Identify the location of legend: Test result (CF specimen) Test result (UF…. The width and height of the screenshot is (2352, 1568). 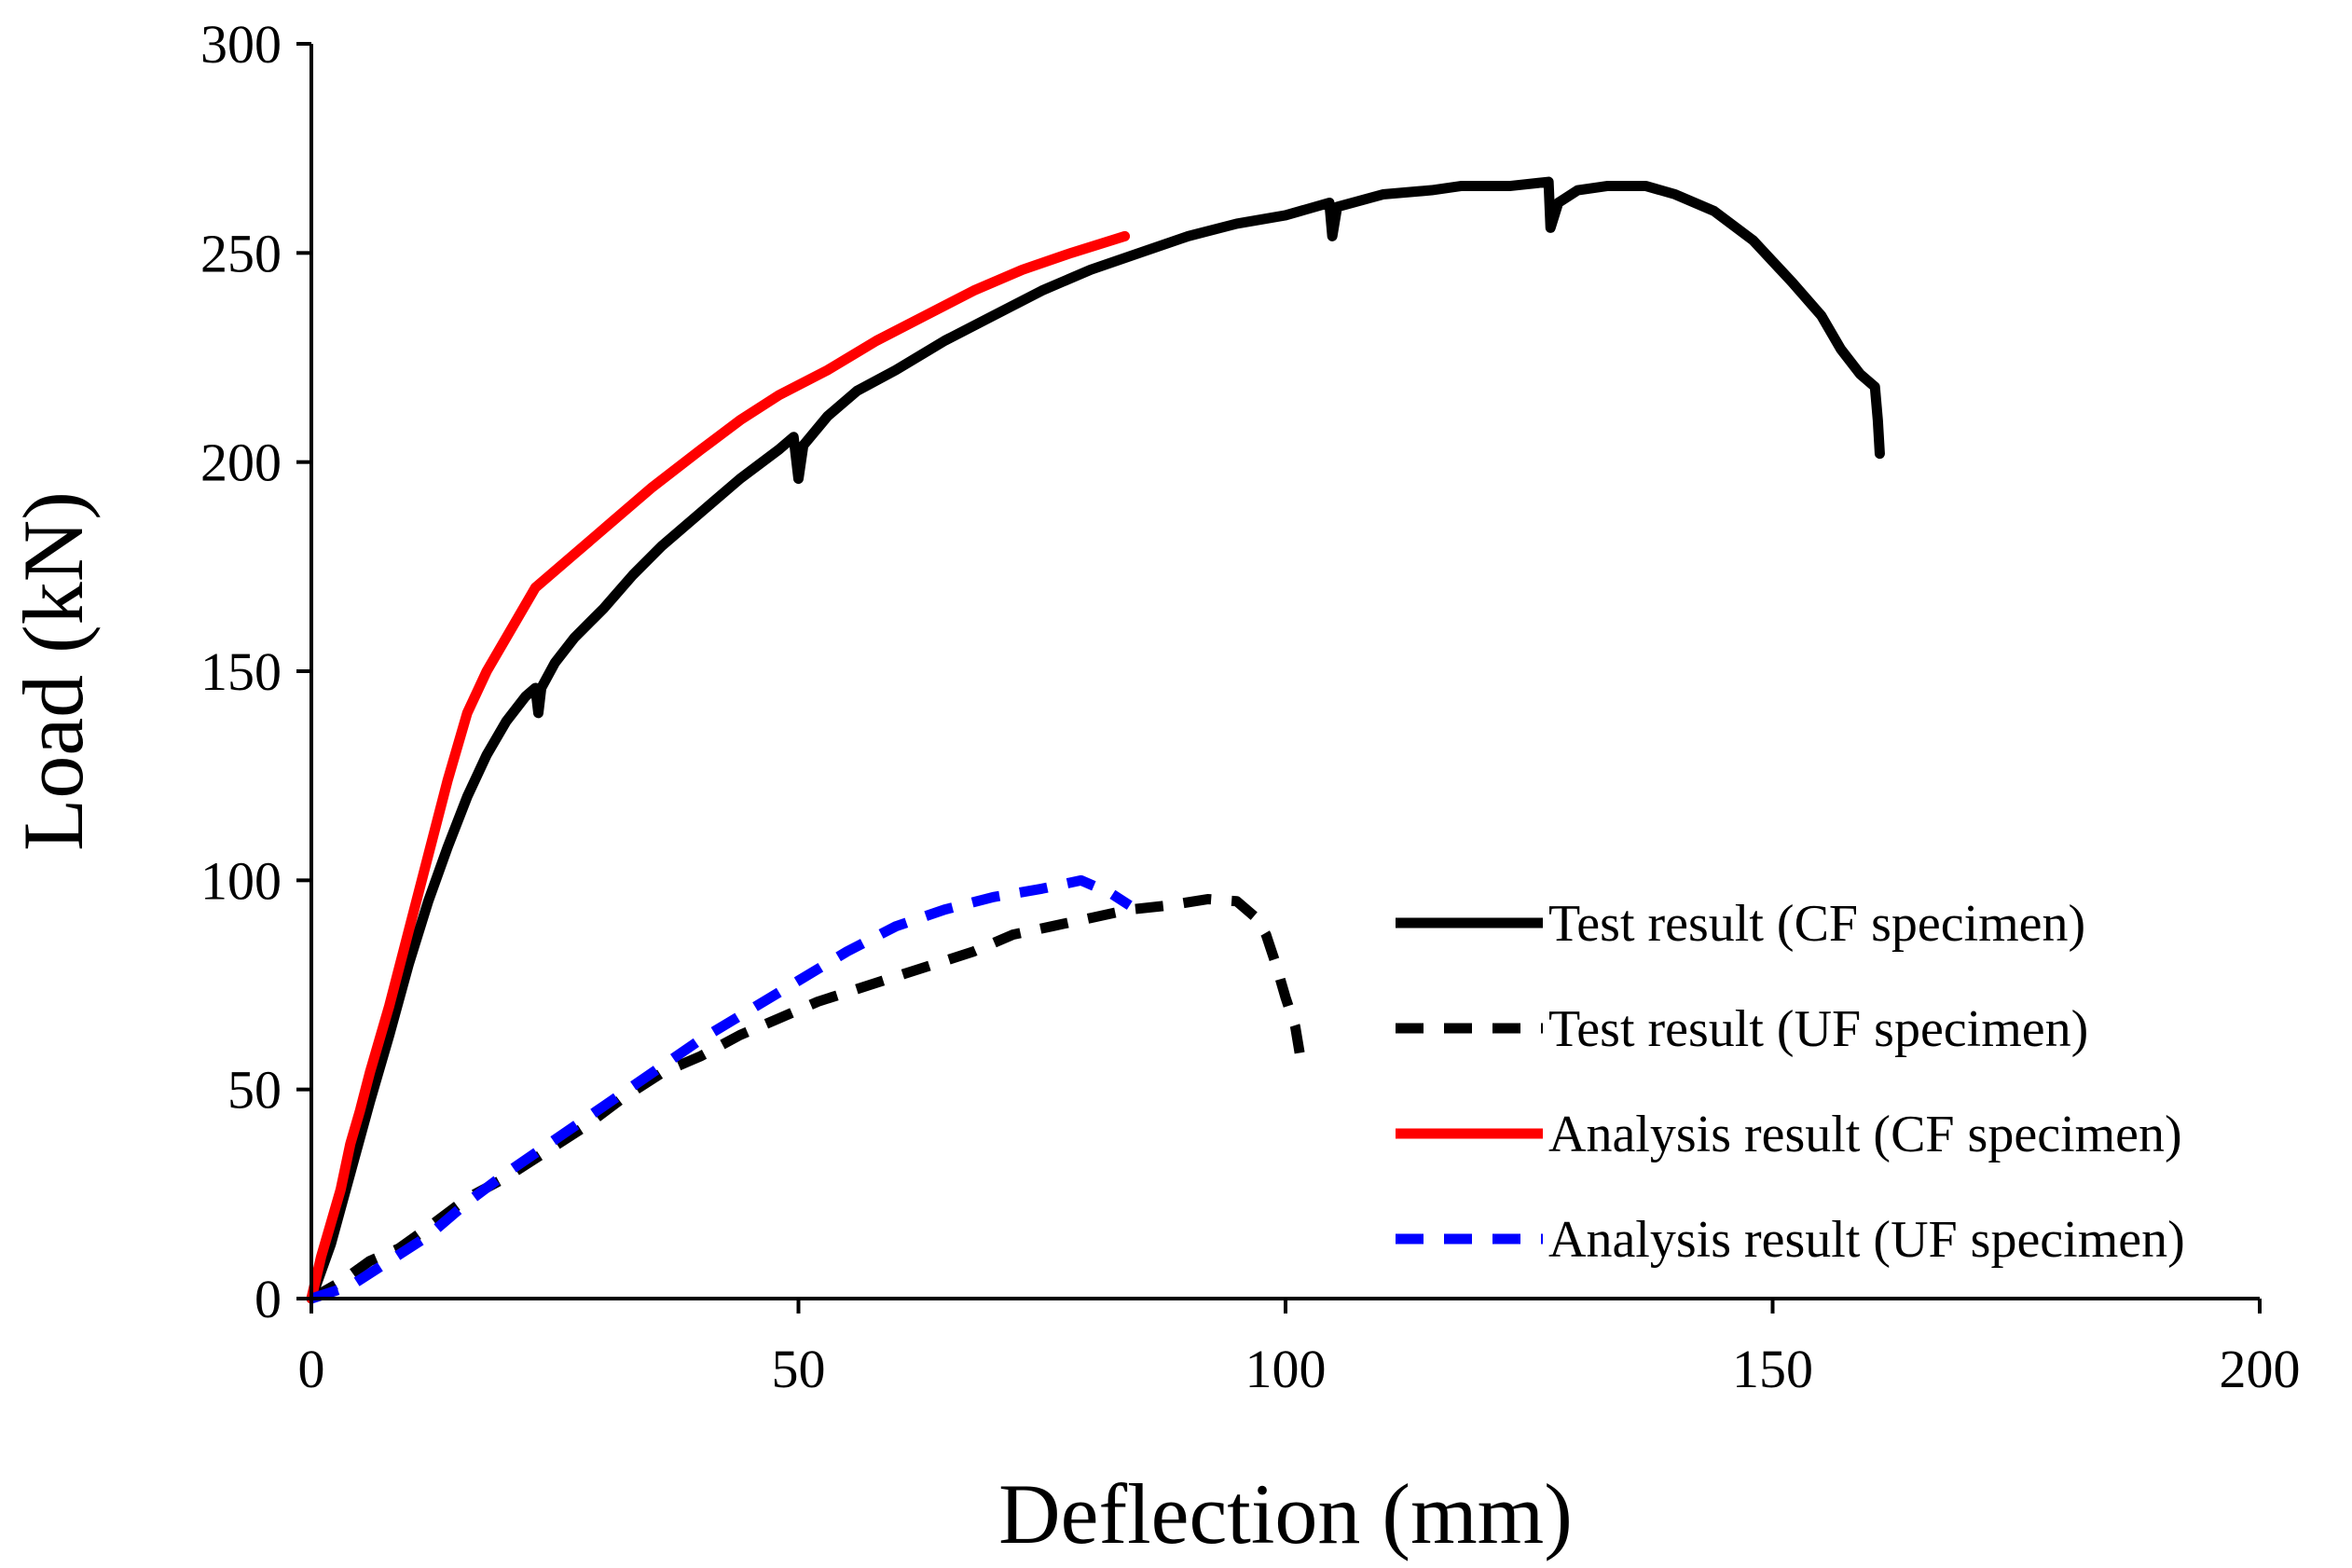
(1790, 1082).